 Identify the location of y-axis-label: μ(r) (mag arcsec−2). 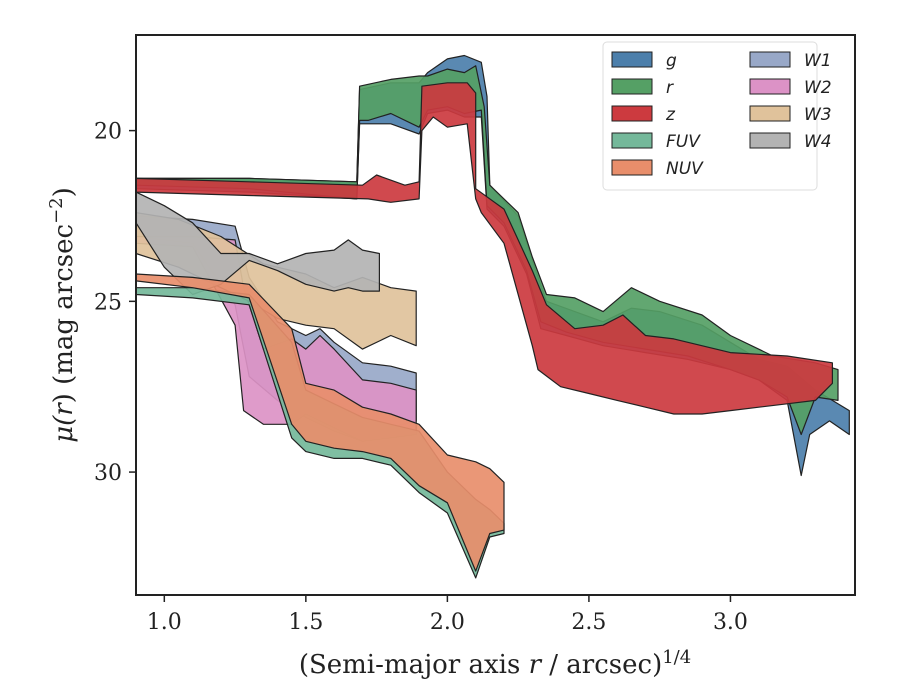
(62, 315).